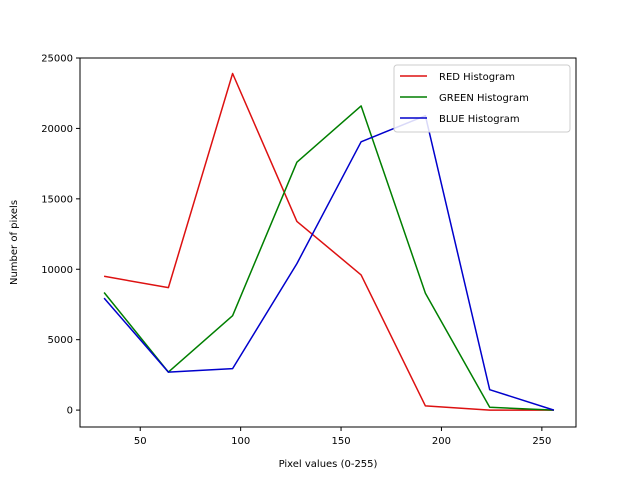 The width and height of the screenshot is (640, 480). What do you see at coordinates (57, 59) in the screenshot?
I see `y-tick-label: 25000` at bounding box center [57, 59].